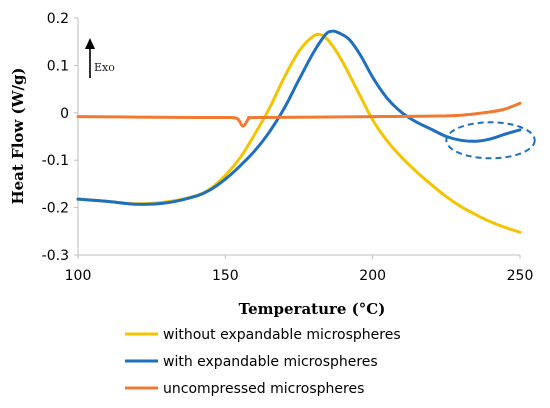 This screenshot has width=550, height=408. What do you see at coordinates (18, 135) in the screenshot?
I see `y-axis-title: Heat Flow (W/g)` at bounding box center [18, 135].